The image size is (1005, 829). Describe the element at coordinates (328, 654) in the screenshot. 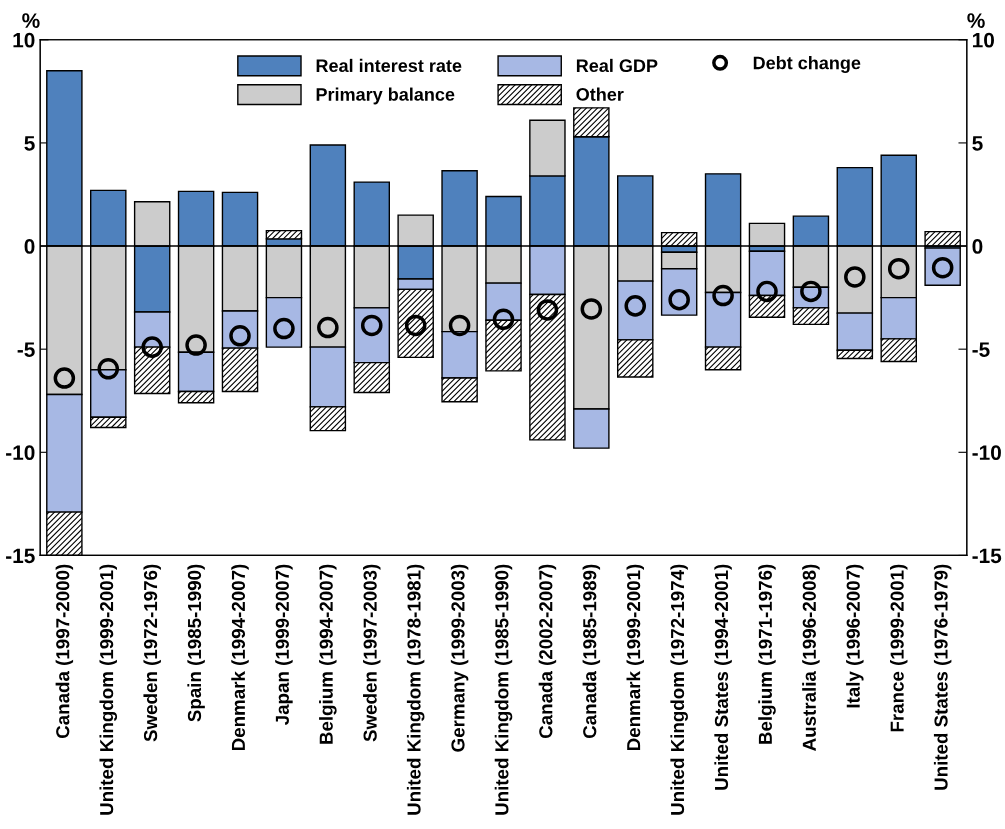

I see `x-tick-label: Belgium (1994-2007)` at that location.